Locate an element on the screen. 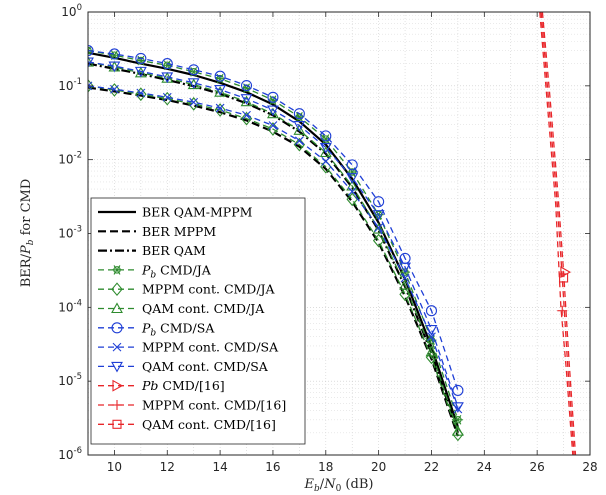 The height and width of the screenshot is (495, 606). legend-label: BER QAM-MPPM is located at coordinates (197, 212).